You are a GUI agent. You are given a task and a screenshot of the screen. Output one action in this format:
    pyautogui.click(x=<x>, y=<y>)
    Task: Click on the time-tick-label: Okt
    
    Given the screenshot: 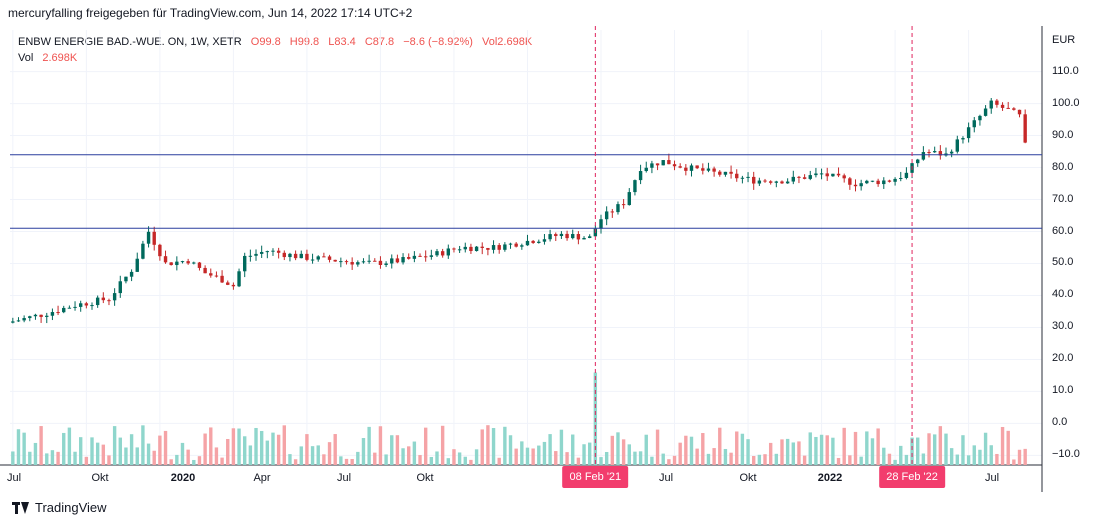 What is the action you would take?
    pyautogui.click(x=748, y=478)
    